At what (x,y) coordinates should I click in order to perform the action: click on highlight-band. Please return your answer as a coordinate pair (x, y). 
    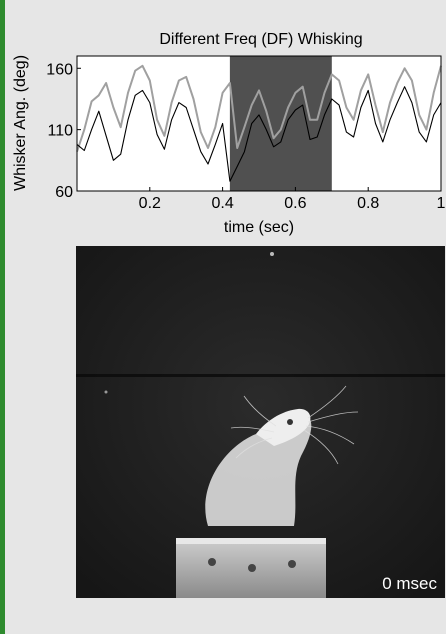
    Looking at the image, I should click on (280, 123).